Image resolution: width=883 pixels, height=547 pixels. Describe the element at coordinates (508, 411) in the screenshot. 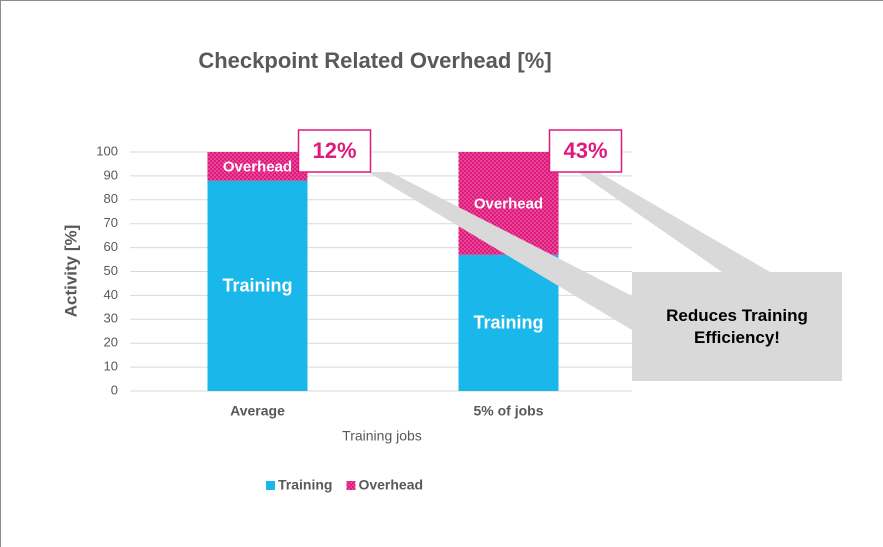

I see `x-tick-label: 5% of jobs` at that location.